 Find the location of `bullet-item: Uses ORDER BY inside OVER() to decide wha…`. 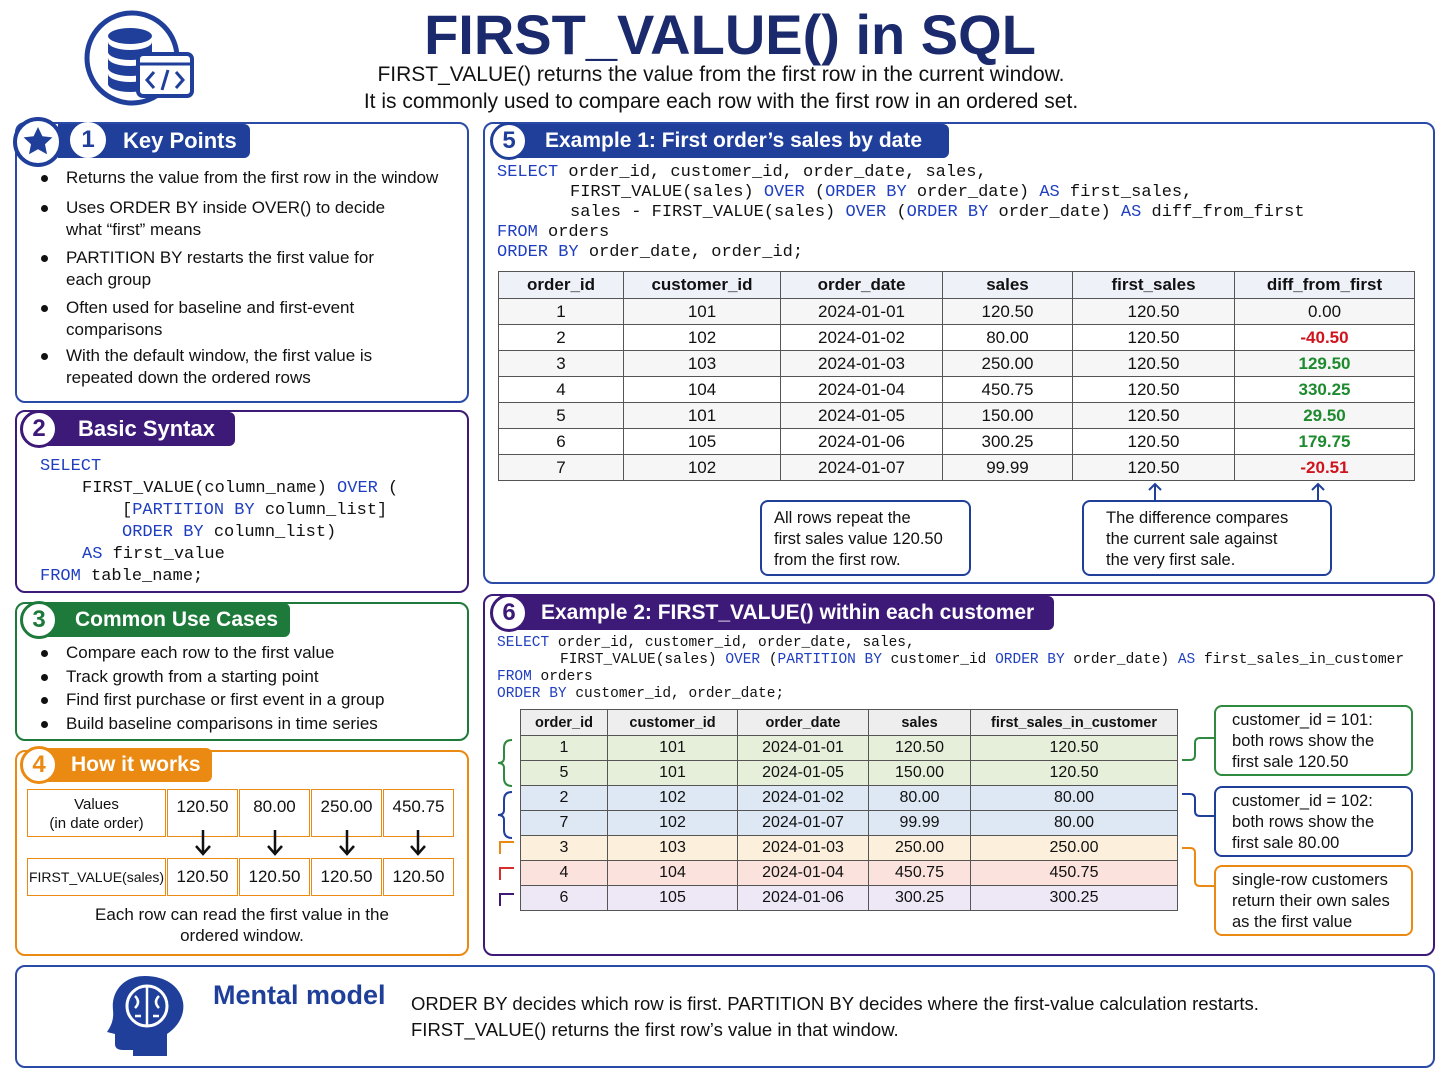

bullet-item: Uses ORDER BY inside OVER() to decide wha… is located at coordinates (253, 219).